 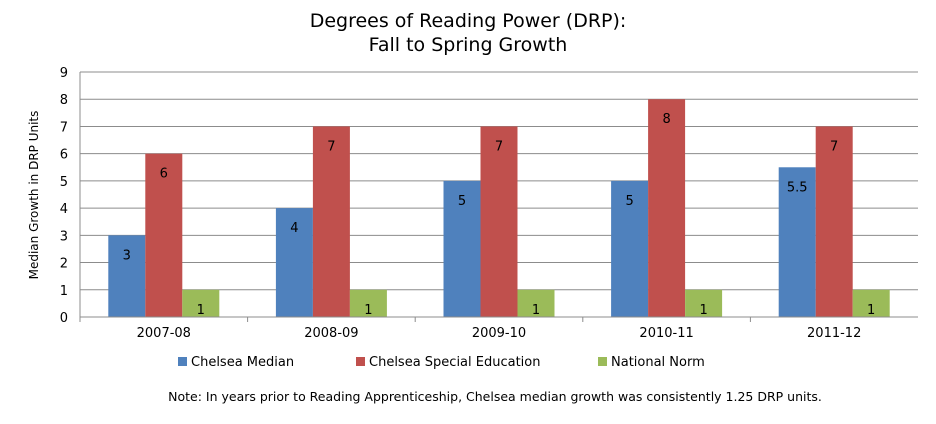 I want to click on y-axis-label: Median Growth in DRP Units, so click(x=34, y=195).